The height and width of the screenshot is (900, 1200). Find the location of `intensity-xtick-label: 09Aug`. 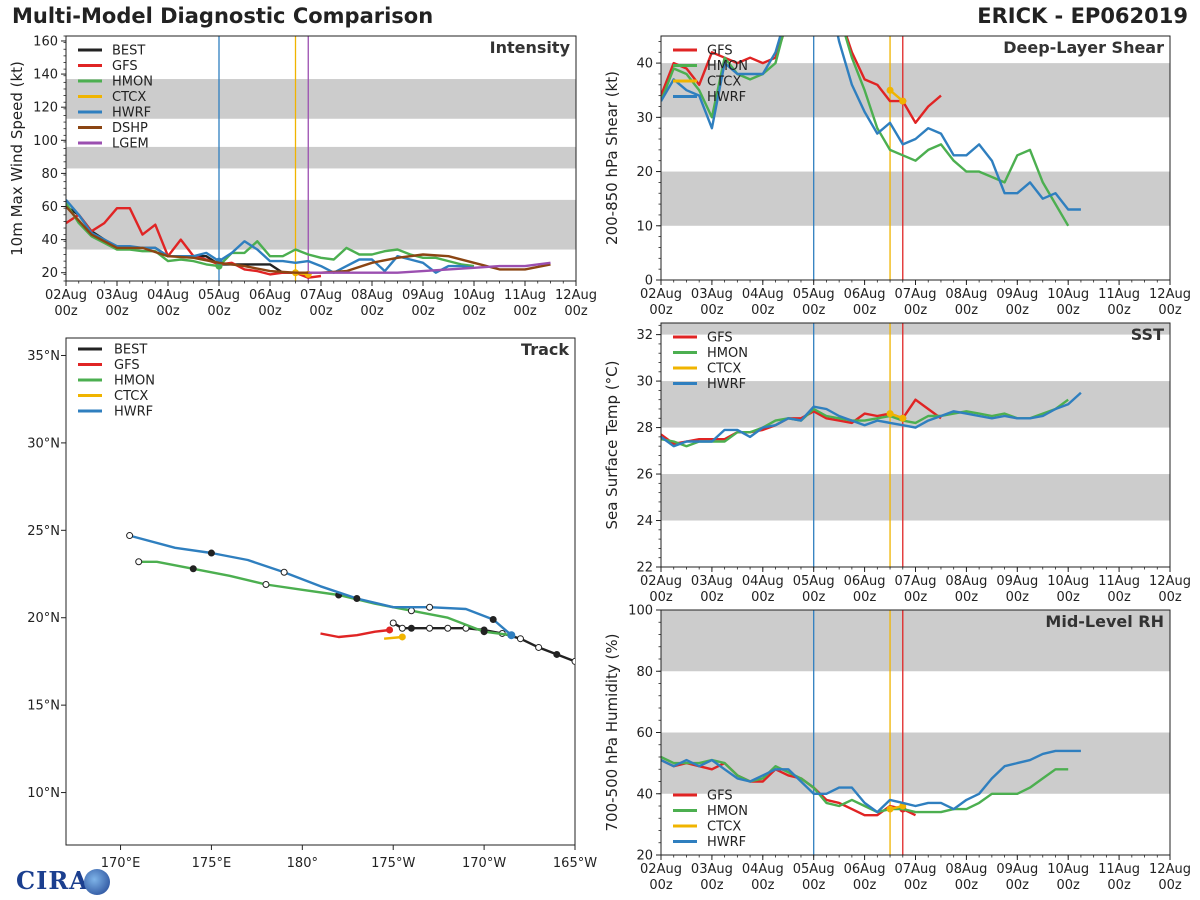

intensity-xtick-label: 09Aug is located at coordinates (423, 295).